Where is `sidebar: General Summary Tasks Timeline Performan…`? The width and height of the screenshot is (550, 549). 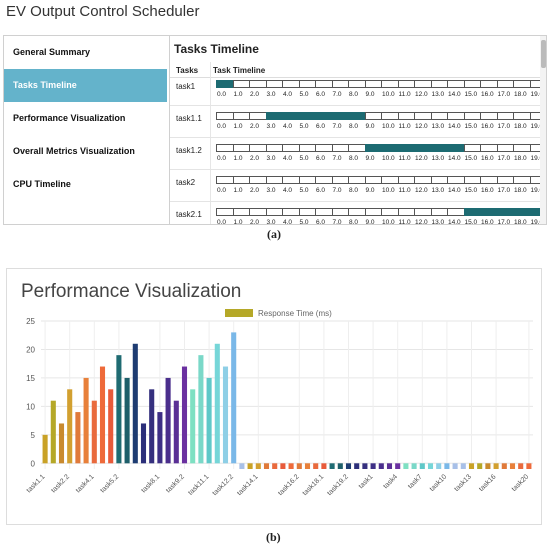
sidebar: General Summary Tasks Timeline Performan… is located at coordinates (85, 130).